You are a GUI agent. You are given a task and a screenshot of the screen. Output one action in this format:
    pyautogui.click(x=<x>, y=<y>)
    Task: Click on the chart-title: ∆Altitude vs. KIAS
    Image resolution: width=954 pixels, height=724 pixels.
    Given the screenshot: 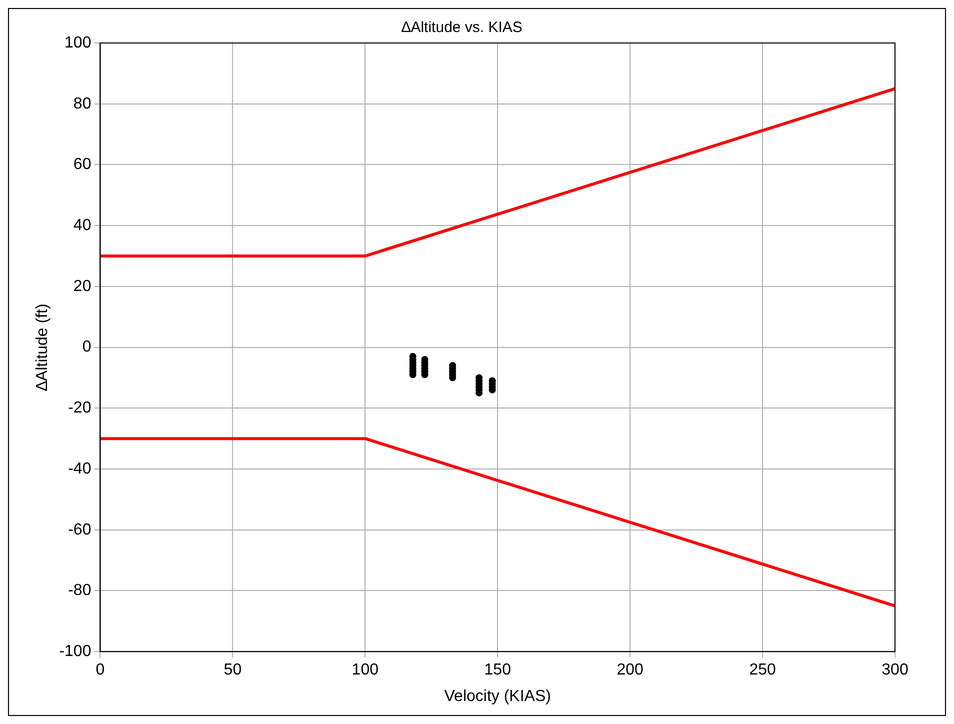 What is the action you would take?
    pyautogui.click(x=462, y=27)
    